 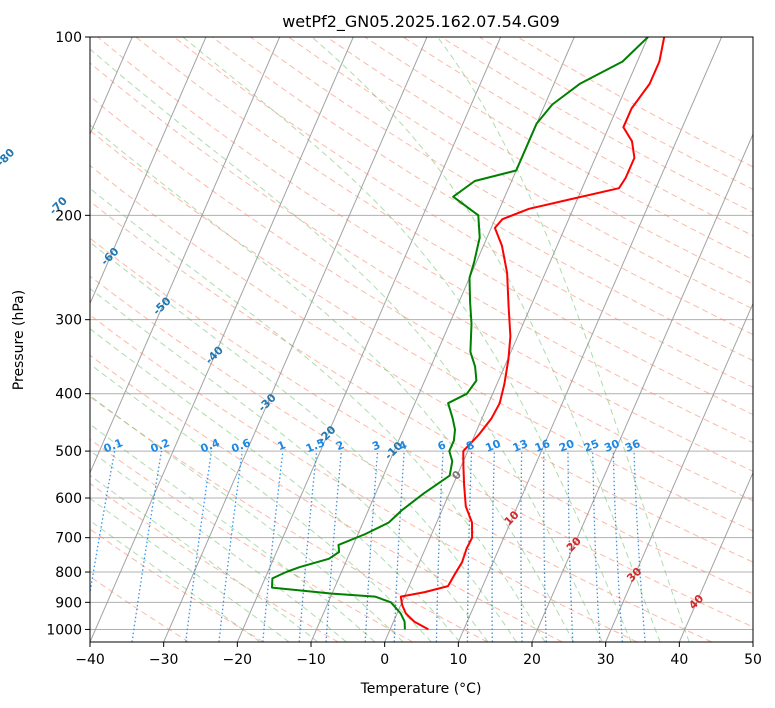 What do you see at coordinates (421, 689) in the screenshot?
I see `x-axis-label: Temperature (°C)` at bounding box center [421, 689].